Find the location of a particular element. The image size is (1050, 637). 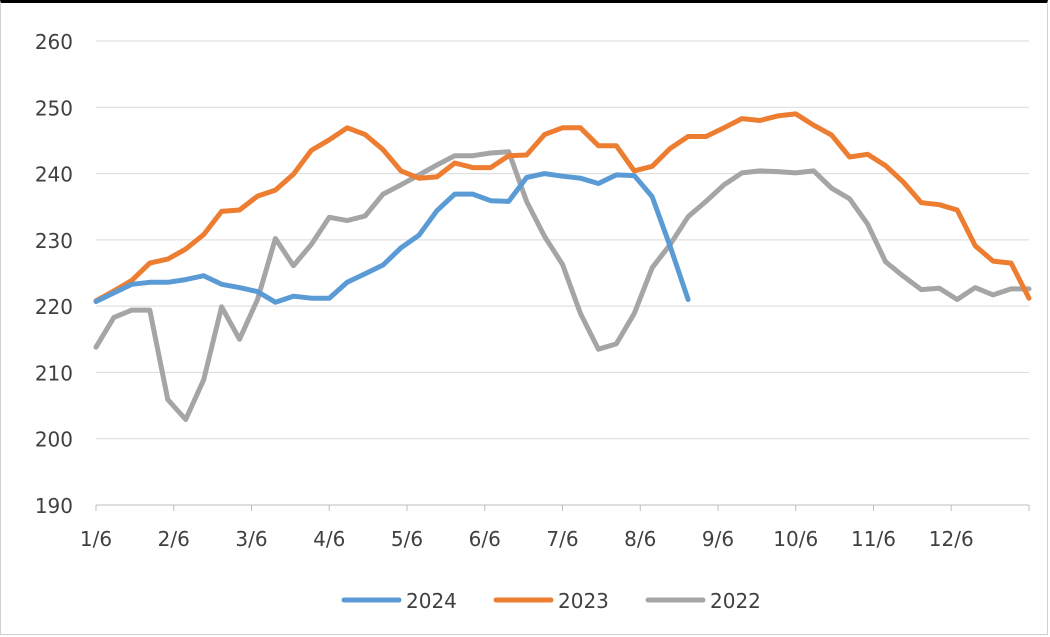

legend: 2024 2023 2022 is located at coordinates (551, 601).